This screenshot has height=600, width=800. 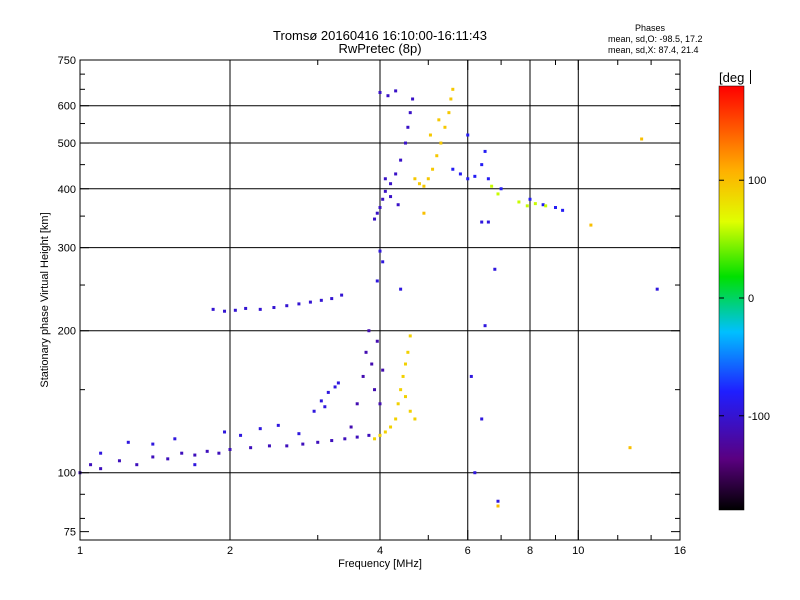 What do you see at coordinates (530, 551) in the screenshot?
I see `x-tick-label: 8` at bounding box center [530, 551].